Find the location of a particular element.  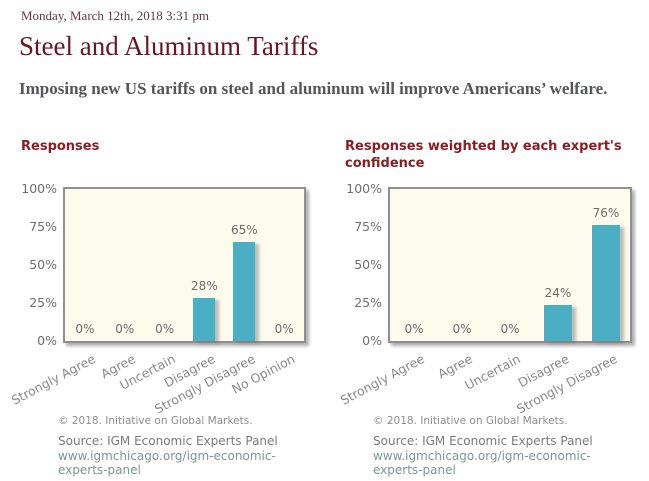

plot-area: 0% 0% 0% 24% 76% is located at coordinates (510, 265).